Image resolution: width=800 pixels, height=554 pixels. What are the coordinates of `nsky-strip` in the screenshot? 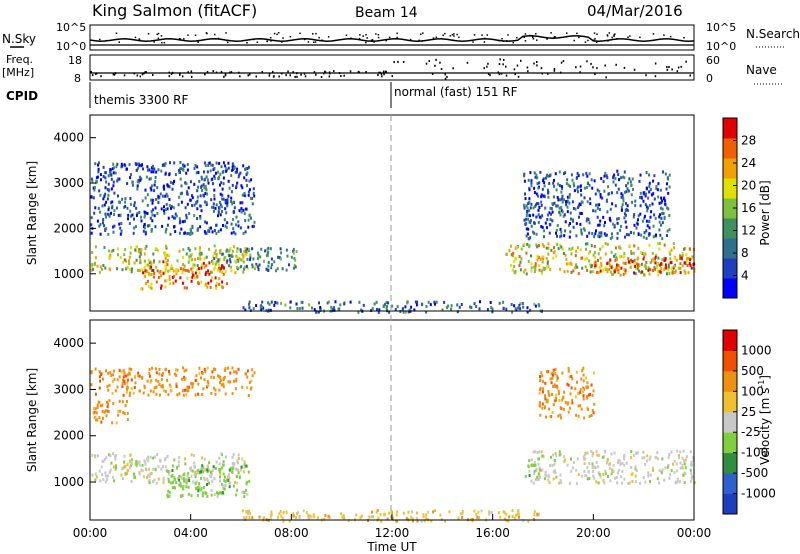 It's located at (392, 37).